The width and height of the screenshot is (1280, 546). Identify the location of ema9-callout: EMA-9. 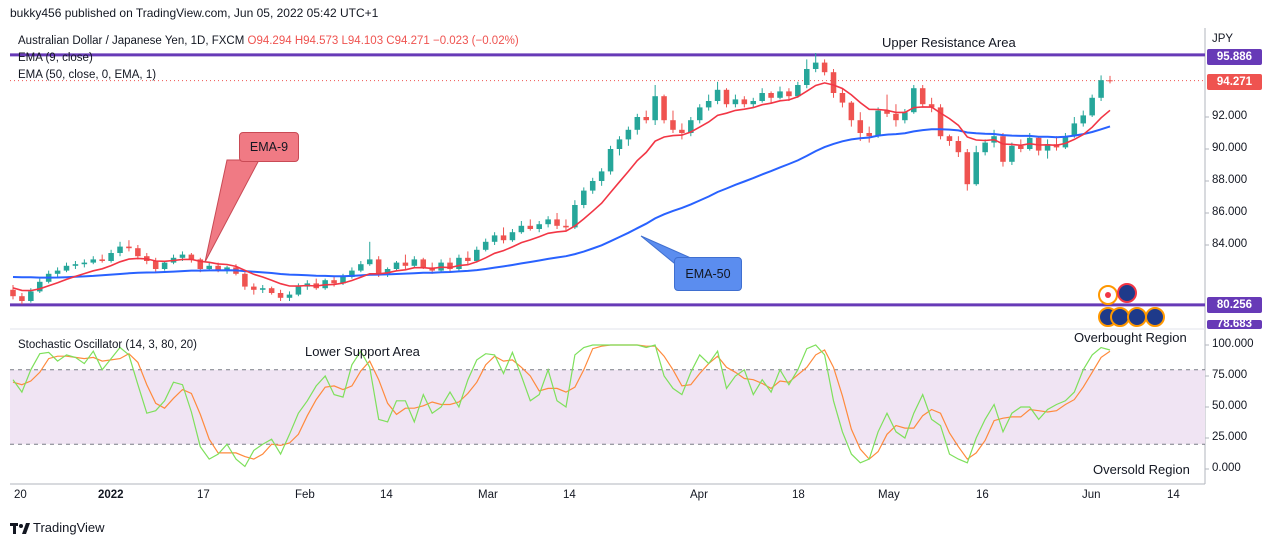
(269, 147).